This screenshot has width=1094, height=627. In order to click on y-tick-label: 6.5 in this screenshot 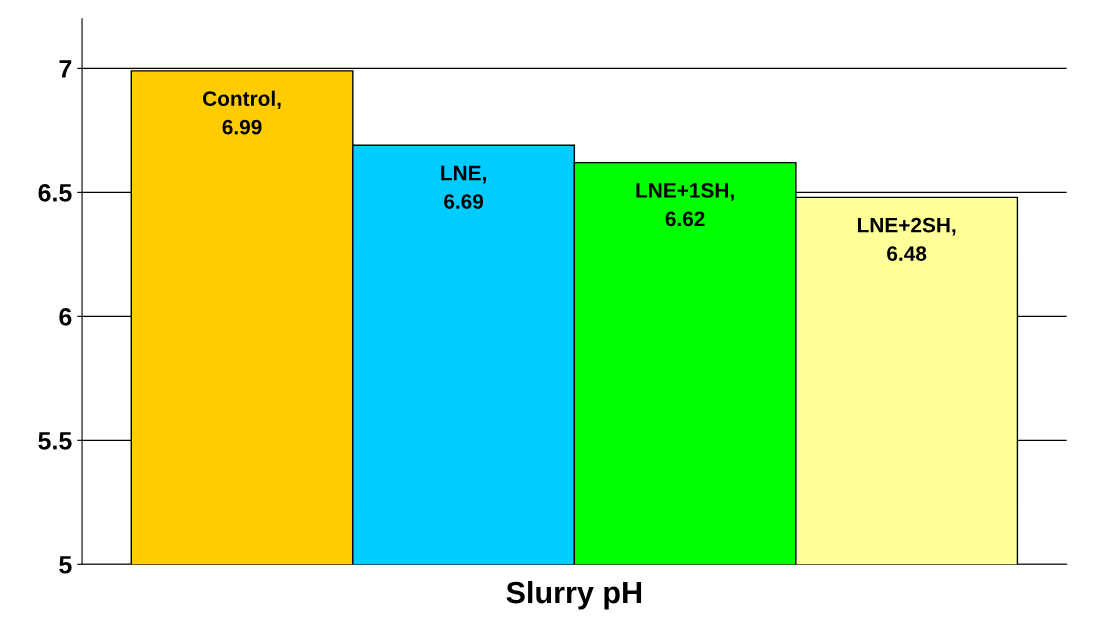, I will do `click(55, 192)`.